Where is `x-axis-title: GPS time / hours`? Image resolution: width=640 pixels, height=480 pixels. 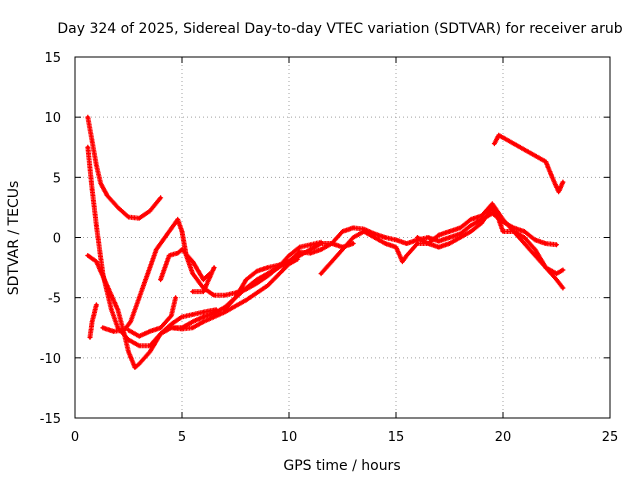 x-axis-title: GPS time / hours is located at coordinates (341, 466).